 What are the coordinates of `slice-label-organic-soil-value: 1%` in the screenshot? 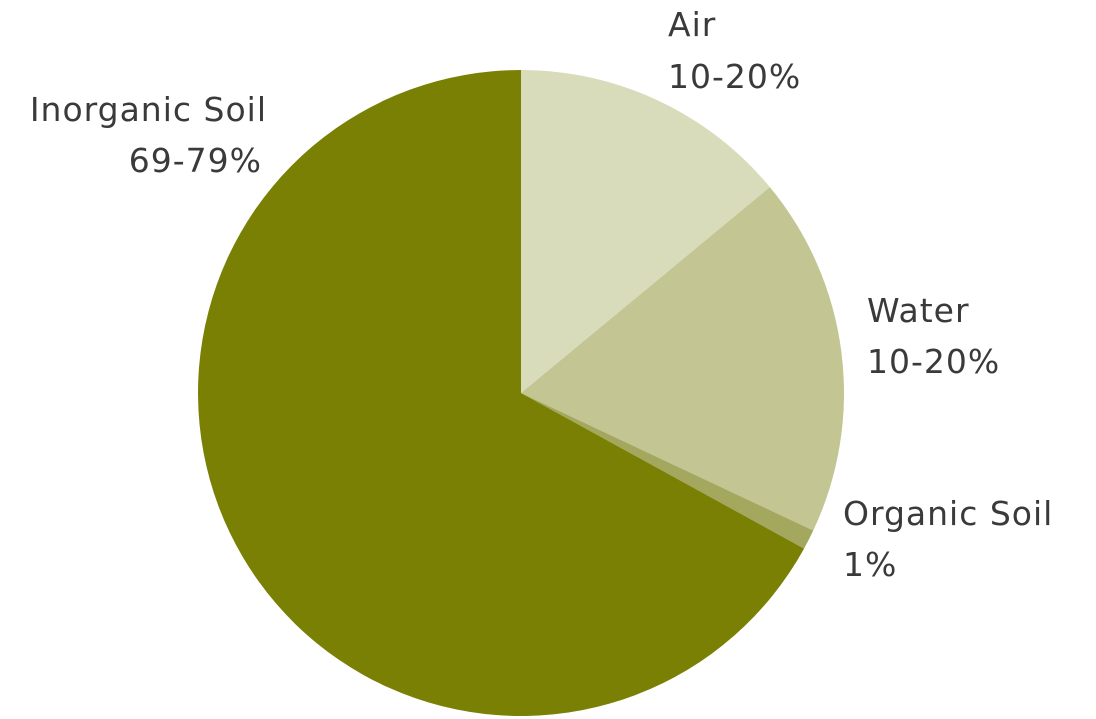 It's located at (870, 564).